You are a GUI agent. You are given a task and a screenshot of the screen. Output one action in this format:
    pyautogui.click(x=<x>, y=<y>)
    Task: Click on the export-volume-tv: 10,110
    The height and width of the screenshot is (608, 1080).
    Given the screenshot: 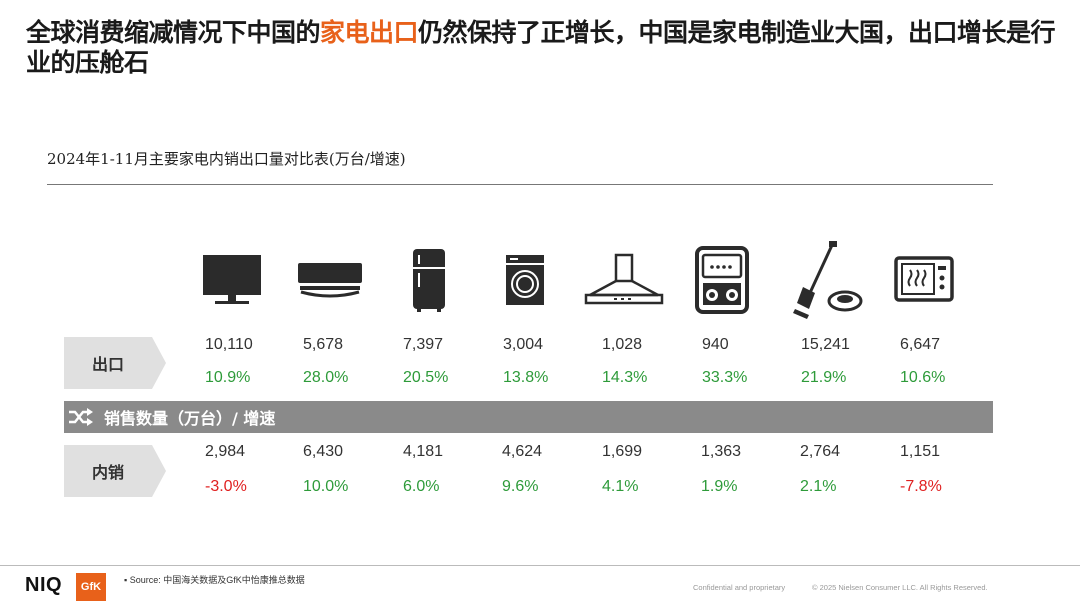 What is the action you would take?
    pyautogui.click(x=229, y=344)
    